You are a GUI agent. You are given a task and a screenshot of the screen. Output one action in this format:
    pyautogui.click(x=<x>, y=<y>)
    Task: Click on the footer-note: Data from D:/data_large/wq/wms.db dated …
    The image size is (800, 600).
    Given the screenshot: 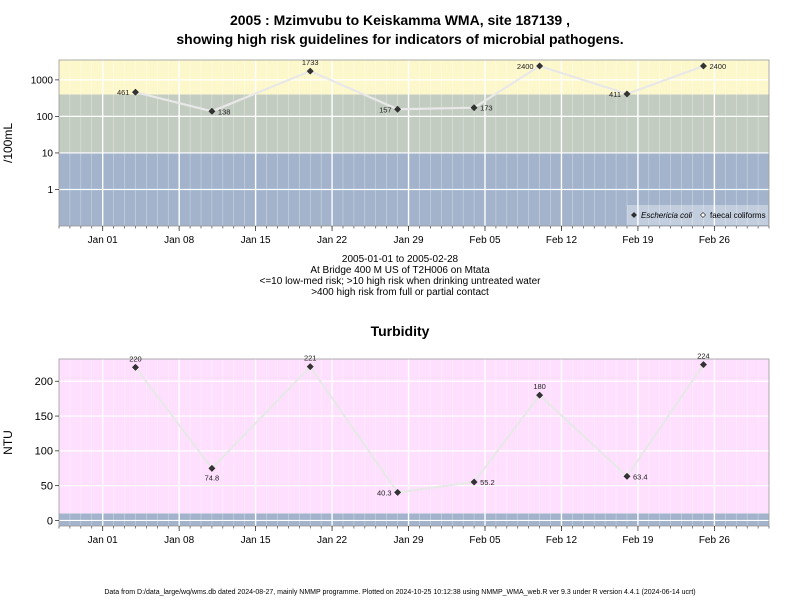 What is the action you would take?
    pyautogui.click(x=400, y=592)
    